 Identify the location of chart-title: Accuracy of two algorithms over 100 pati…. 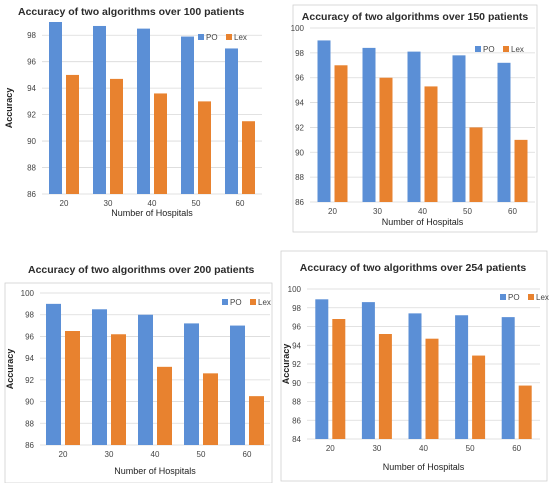
(131, 12).